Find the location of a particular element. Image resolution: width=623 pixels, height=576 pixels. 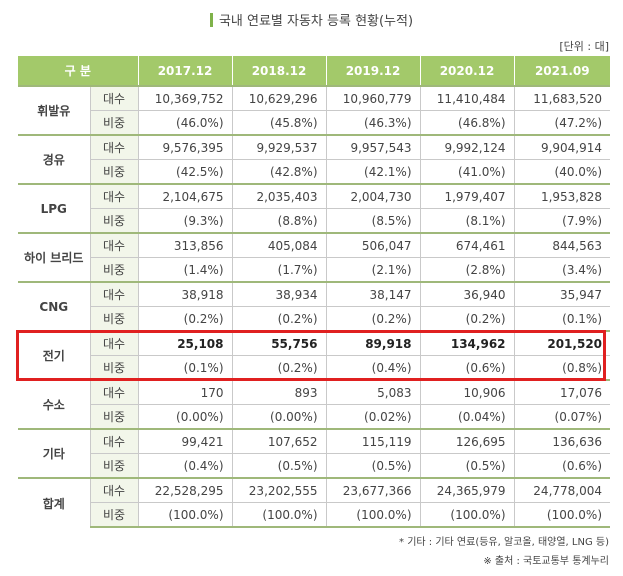

ratio-cell: (2.1%) is located at coordinates (373, 269).